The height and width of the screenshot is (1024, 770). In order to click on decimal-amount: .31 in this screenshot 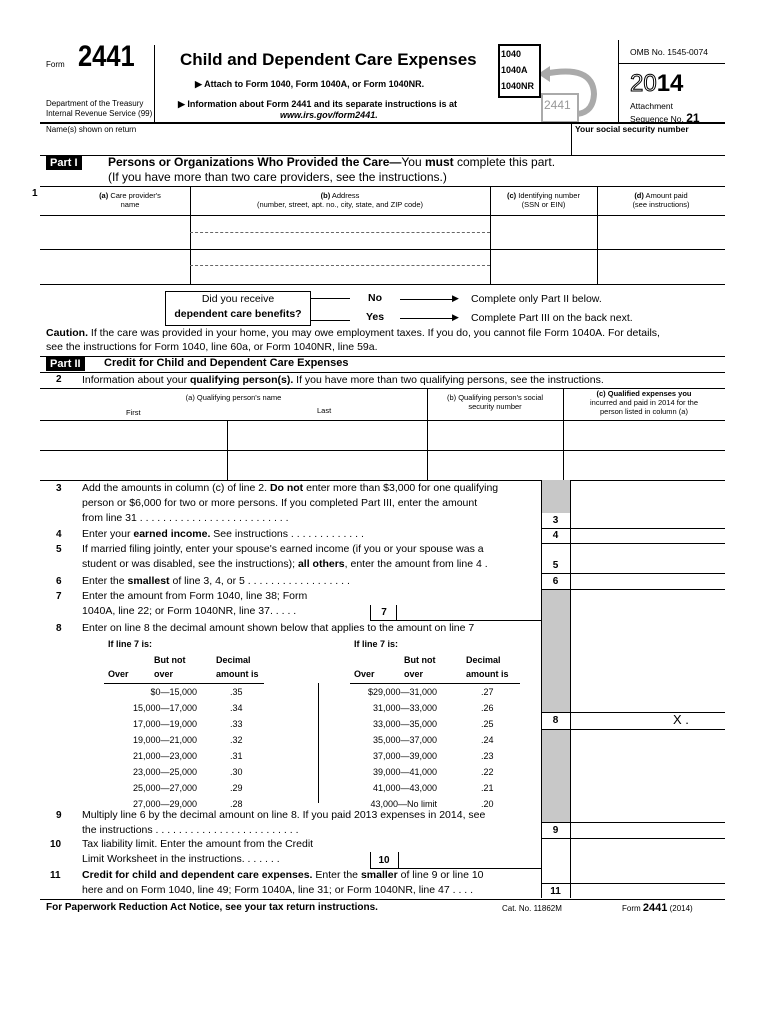, I will do `click(236, 756)`.